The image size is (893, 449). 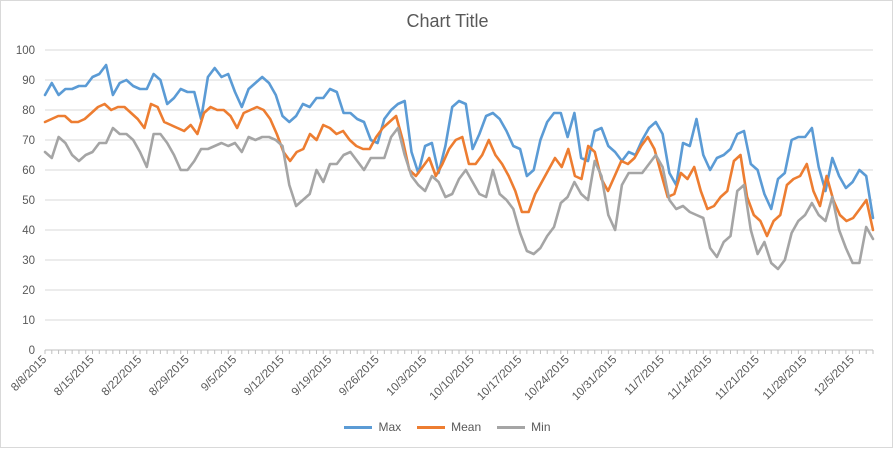 What do you see at coordinates (25, 51) in the screenshot?
I see `y-tick-label: 100` at bounding box center [25, 51].